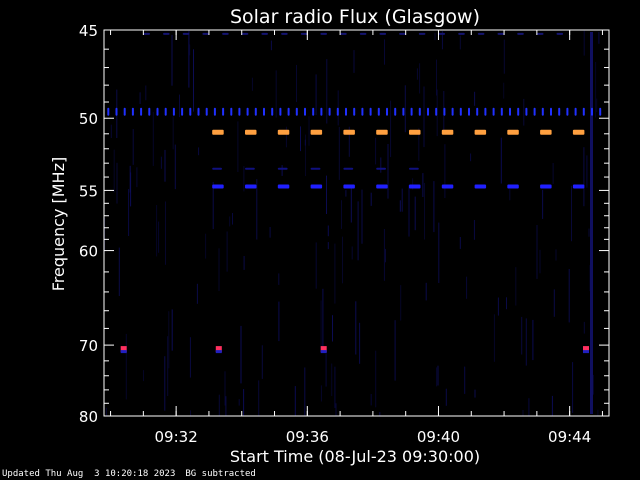 This screenshot has height=480, width=640. I want to click on interference-column, so click(591, 223).